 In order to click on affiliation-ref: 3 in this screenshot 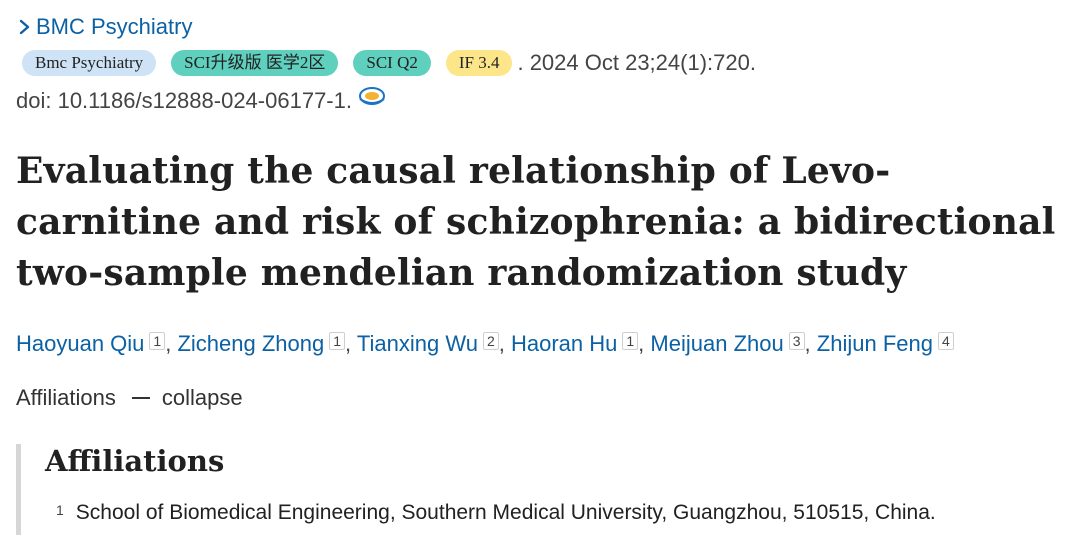, I will do `click(796, 341)`.